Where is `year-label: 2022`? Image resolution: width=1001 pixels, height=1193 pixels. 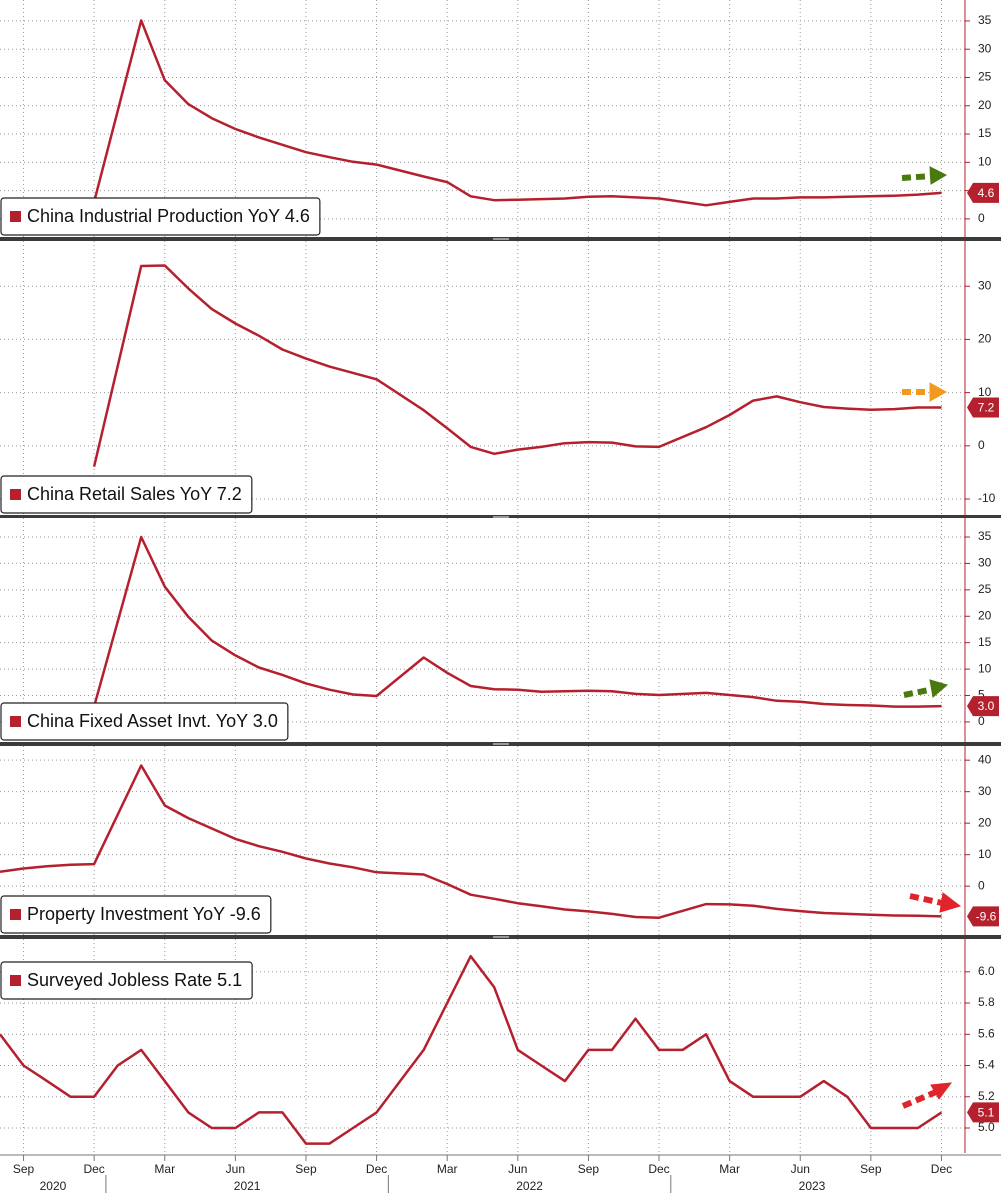 year-label: 2022 is located at coordinates (529, 1186).